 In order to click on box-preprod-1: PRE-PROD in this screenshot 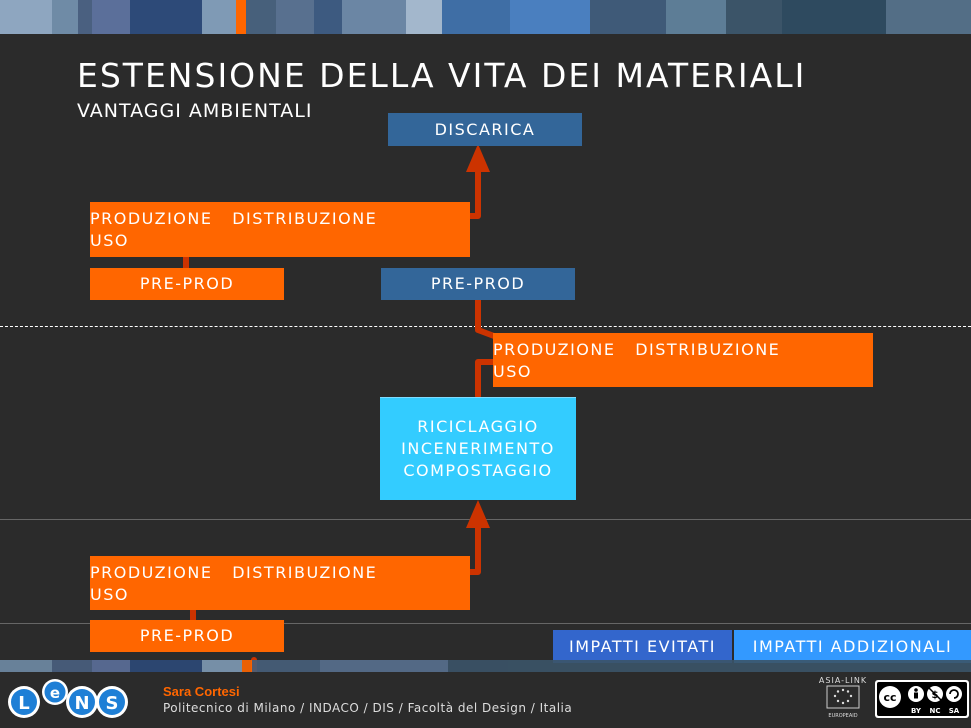, I will do `click(187, 284)`.